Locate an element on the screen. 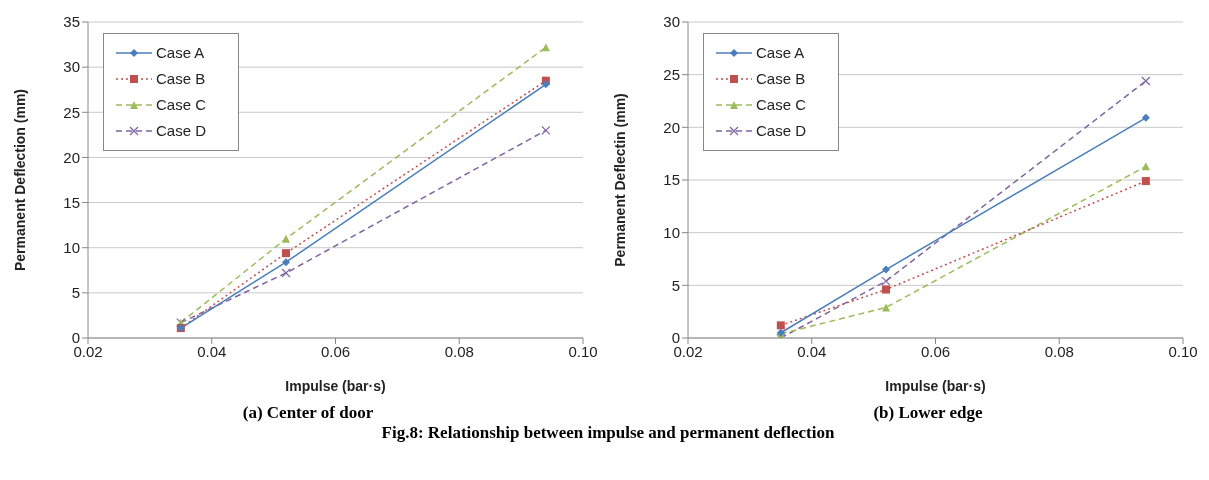 This screenshot has width=1209, height=480. y-tick-label: 35 is located at coordinates (71, 22).